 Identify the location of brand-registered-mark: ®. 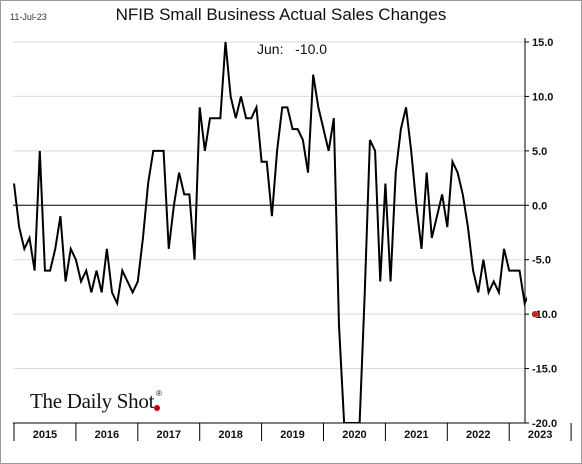
(159, 393).